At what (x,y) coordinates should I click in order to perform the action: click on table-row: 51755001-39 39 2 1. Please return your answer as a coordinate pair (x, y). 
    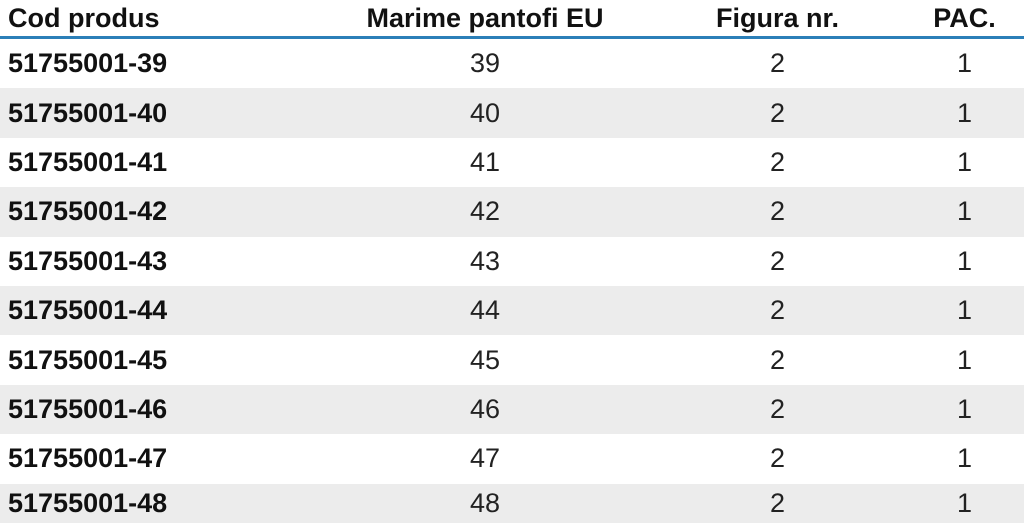
    Looking at the image, I should click on (512, 63).